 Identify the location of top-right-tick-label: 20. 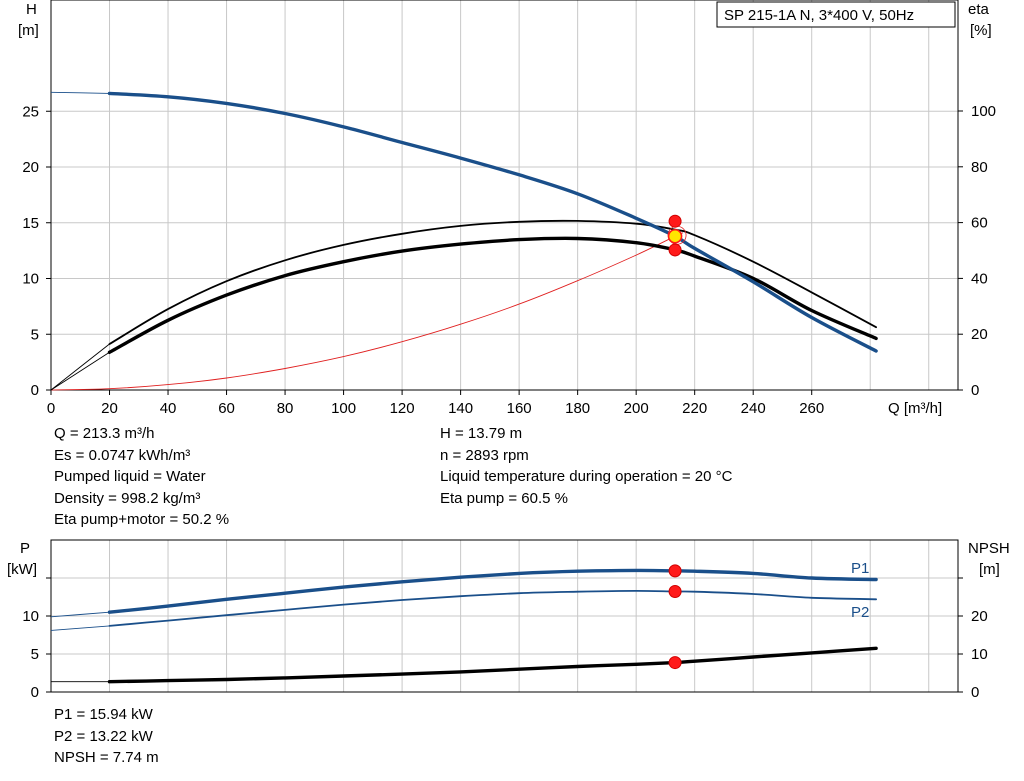
(979, 334).